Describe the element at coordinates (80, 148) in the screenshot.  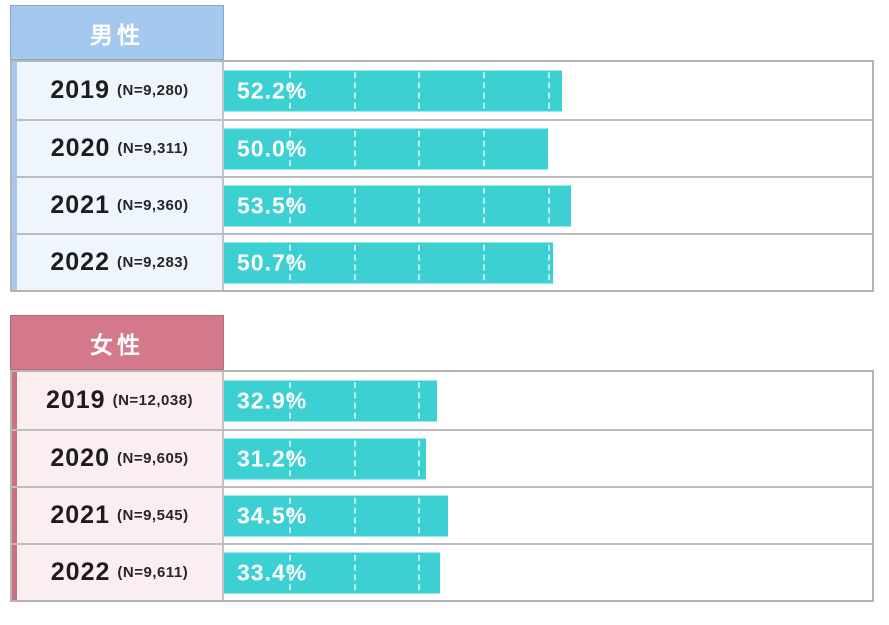
I see `year-label: 2020` at that location.